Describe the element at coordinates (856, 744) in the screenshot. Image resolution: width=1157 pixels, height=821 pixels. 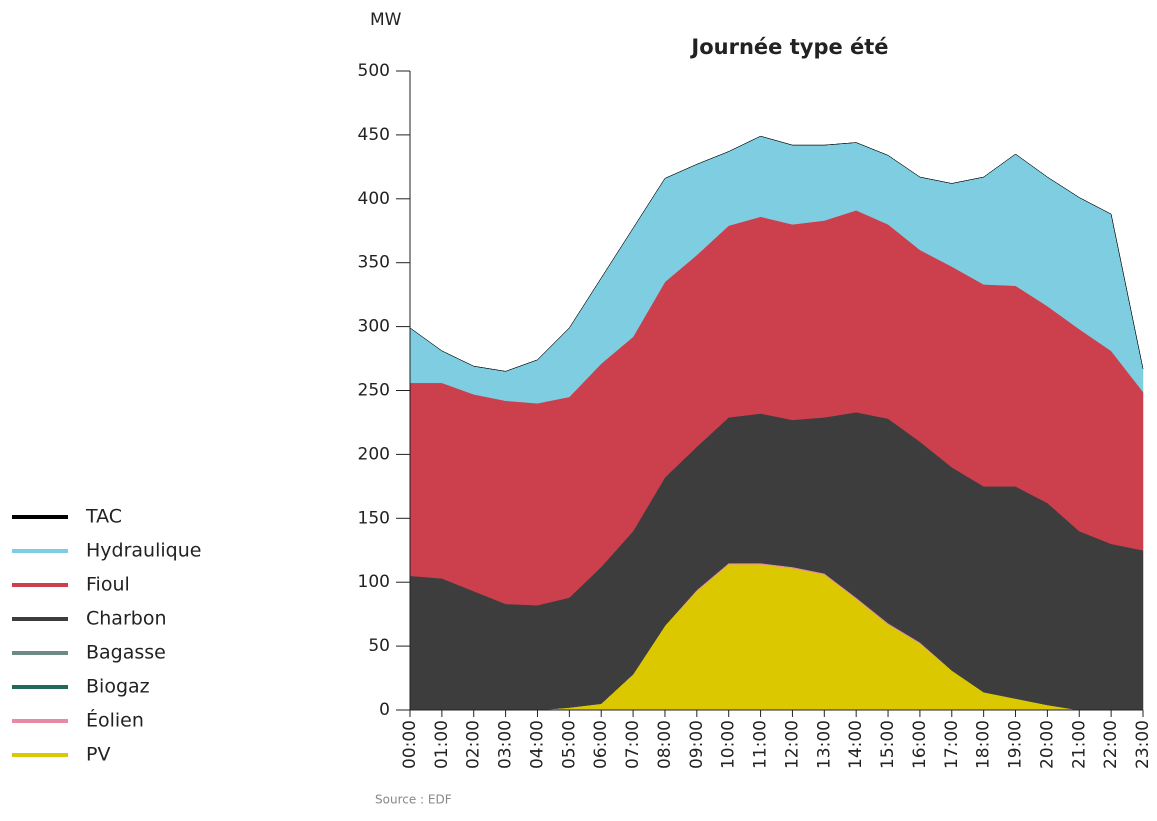
I see `x-tick-label: 14:00` at that location.